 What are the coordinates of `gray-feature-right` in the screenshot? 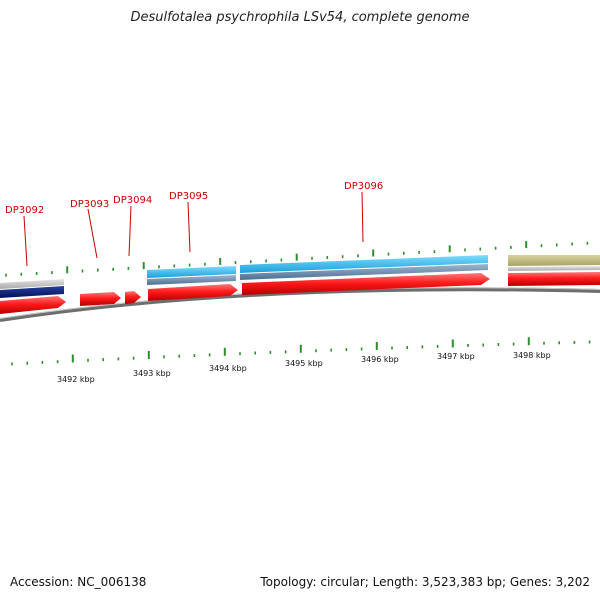 It's located at (554, 268).